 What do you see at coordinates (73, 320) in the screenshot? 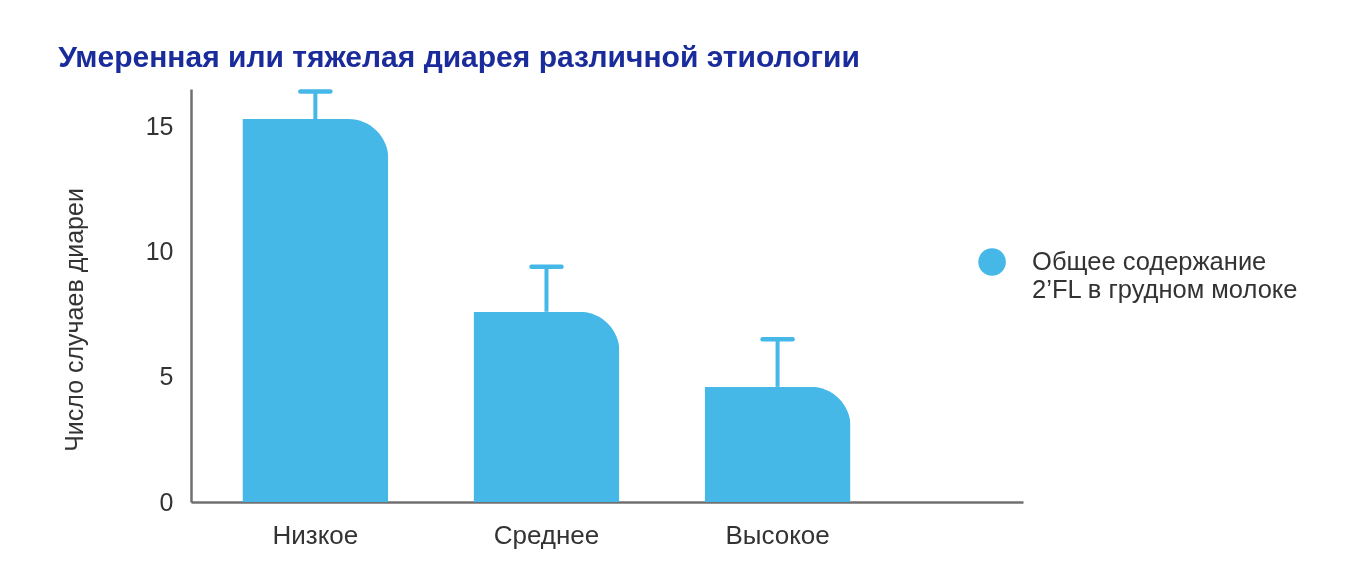
I see `y-axis-title: Число случаев диареи` at bounding box center [73, 320].